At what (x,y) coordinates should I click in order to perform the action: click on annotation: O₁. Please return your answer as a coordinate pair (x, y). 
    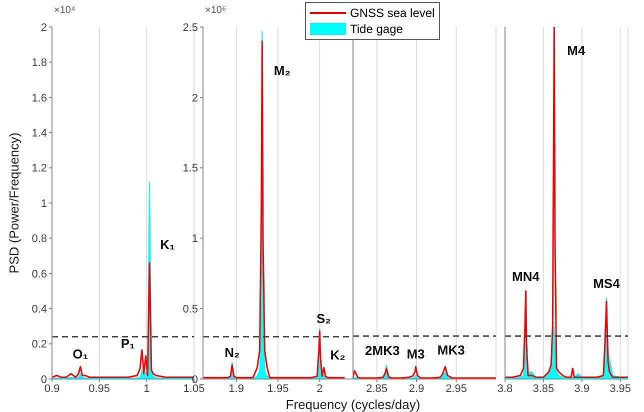
    Looking at the image, I should click on (80, 354).